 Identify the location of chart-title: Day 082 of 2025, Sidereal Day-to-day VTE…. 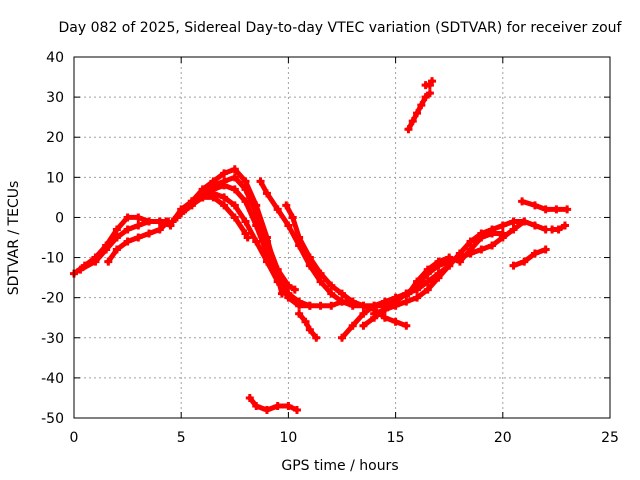
(341, 28).